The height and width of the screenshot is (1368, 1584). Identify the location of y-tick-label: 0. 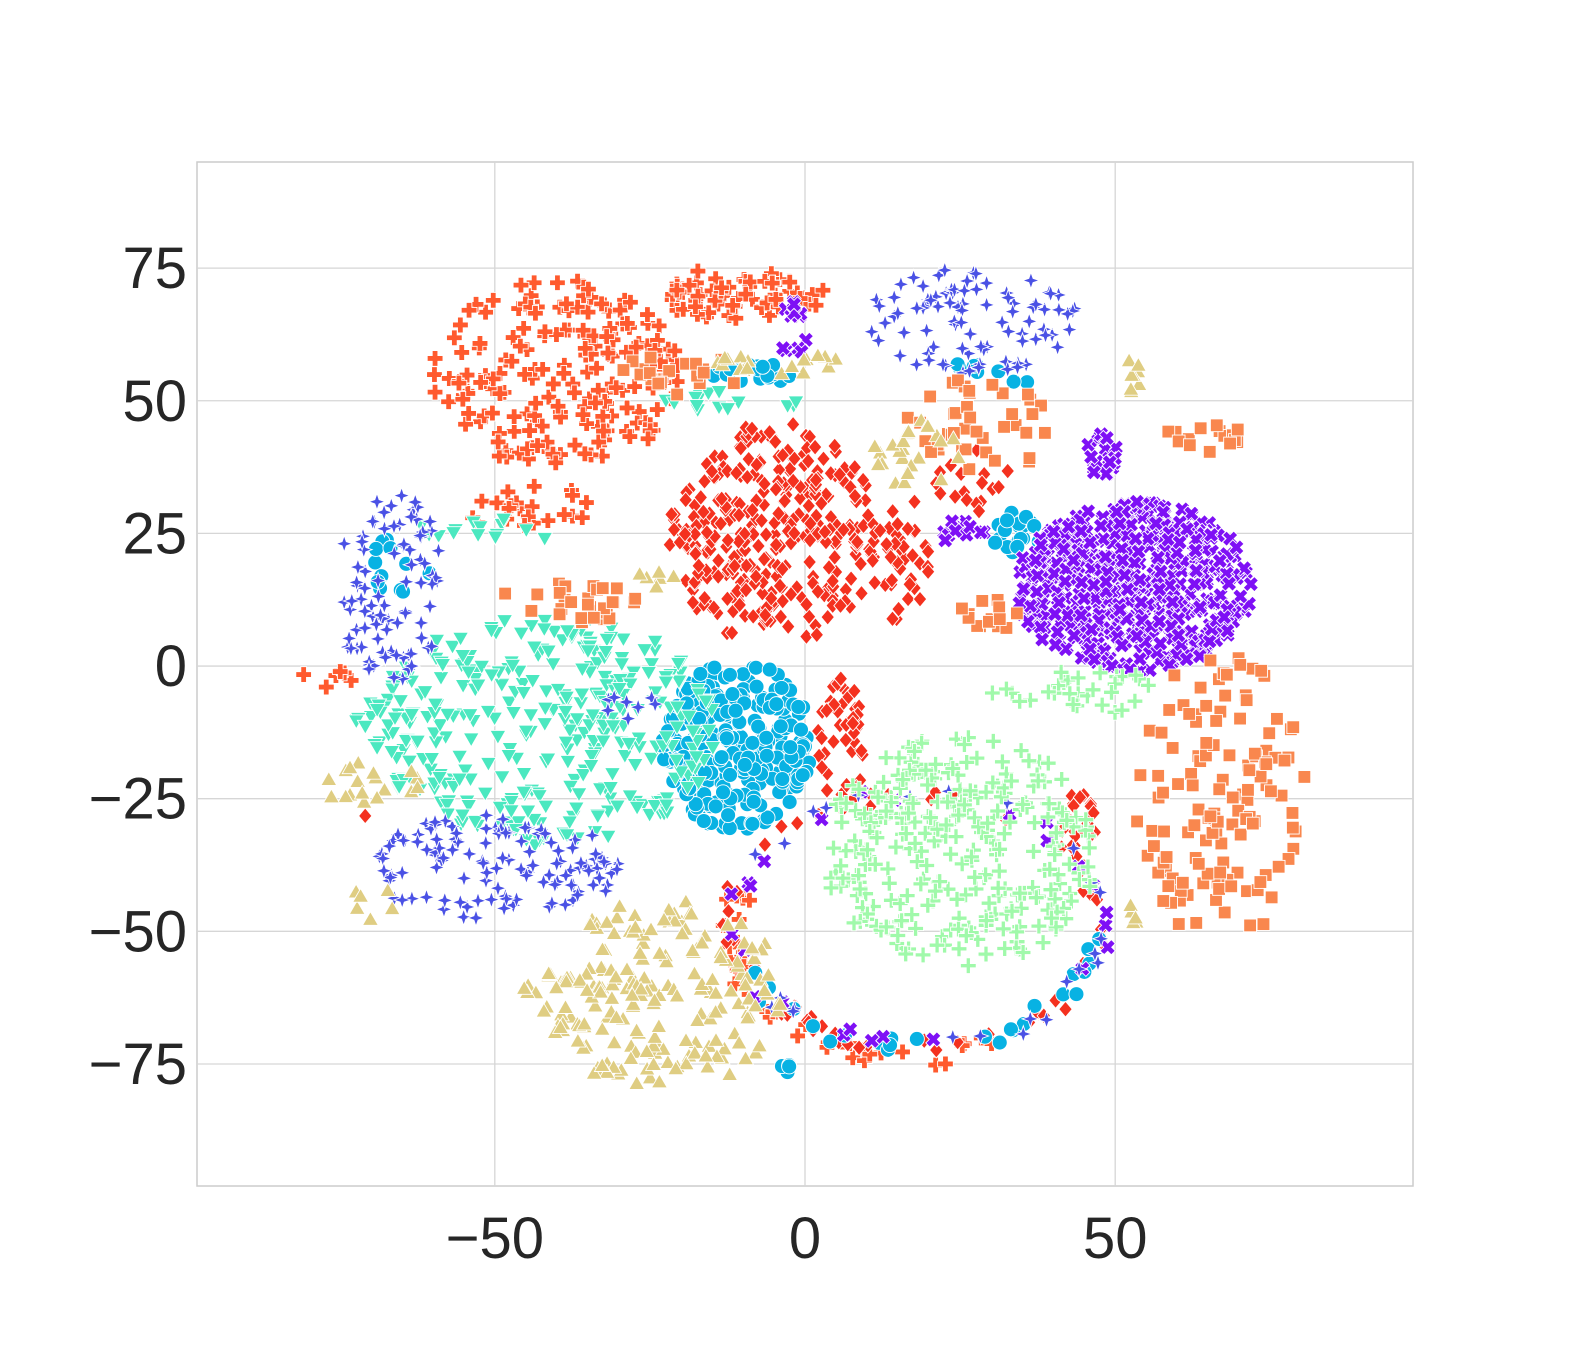
(171, 666).